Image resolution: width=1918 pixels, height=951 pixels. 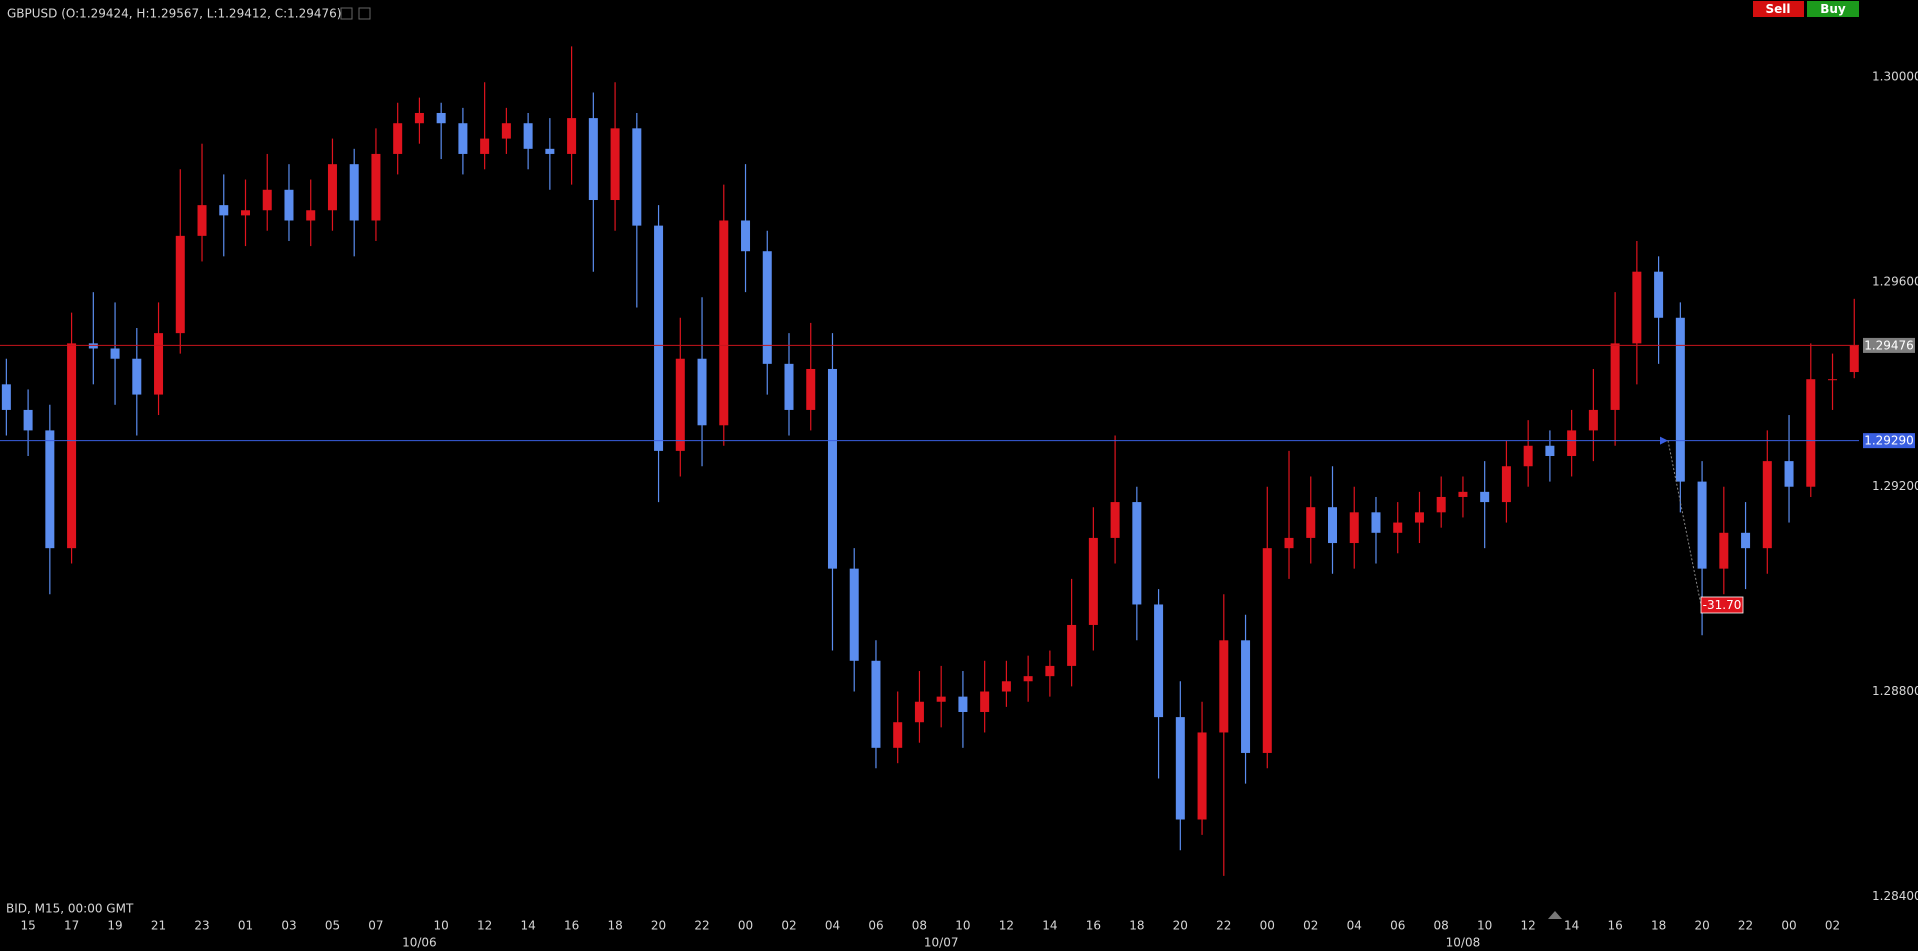 I want to click on x-tick-label: 14, so click(x=1049, y=926).